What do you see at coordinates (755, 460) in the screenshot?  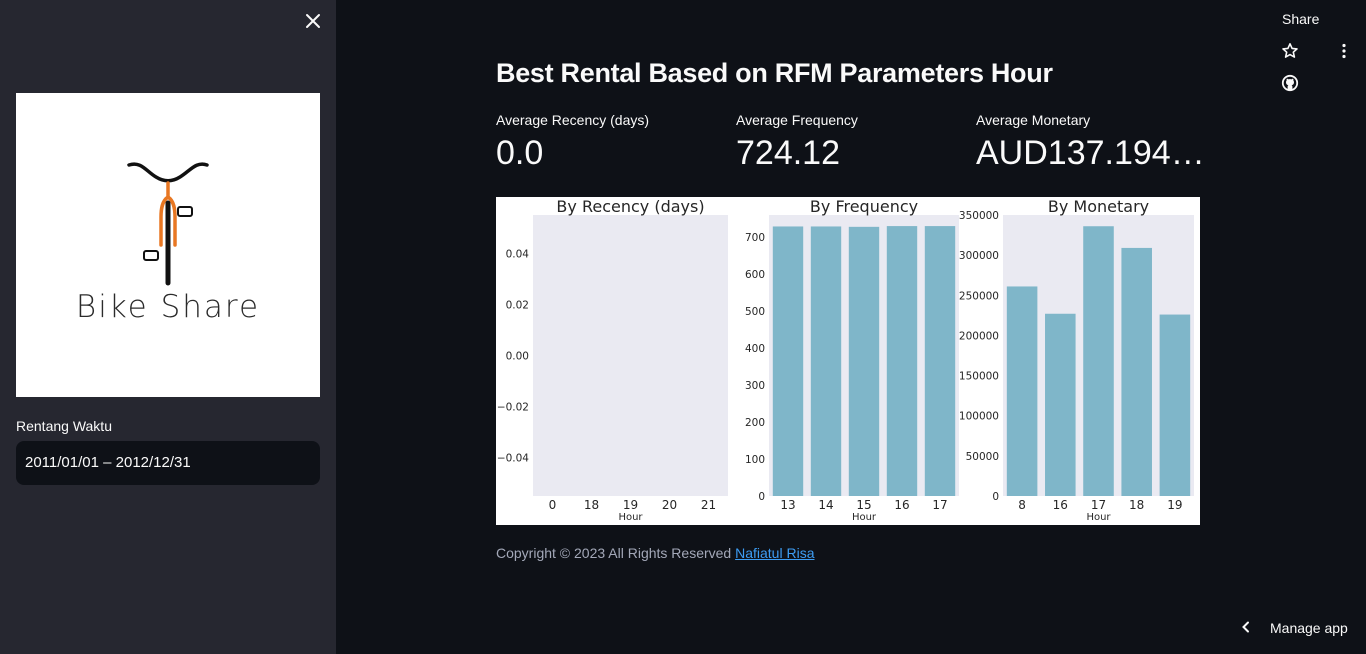 I see `y-tick-label: 100` at bounding box center [755, 460].